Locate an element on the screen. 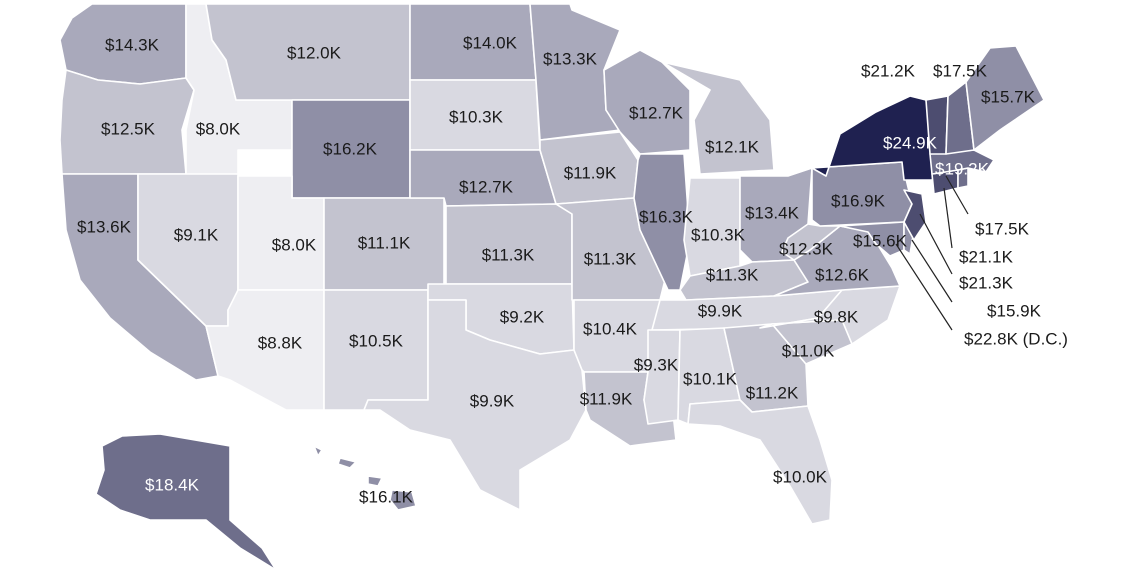 The width and height of the screenshot is (1140, 570). value-label-ar: $10.4K is located at coordinates (610, 328).